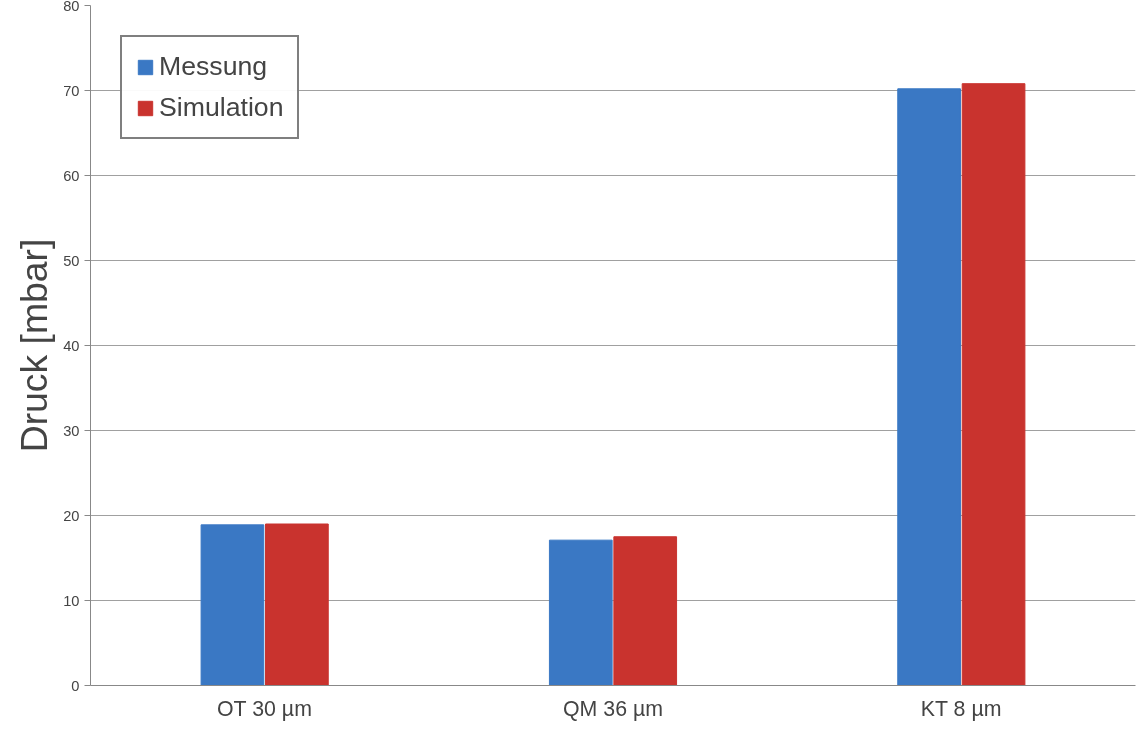  Describe the element at coordinates (71, 7) in the screenshot. I see `y-tick-label: 80` at that location.